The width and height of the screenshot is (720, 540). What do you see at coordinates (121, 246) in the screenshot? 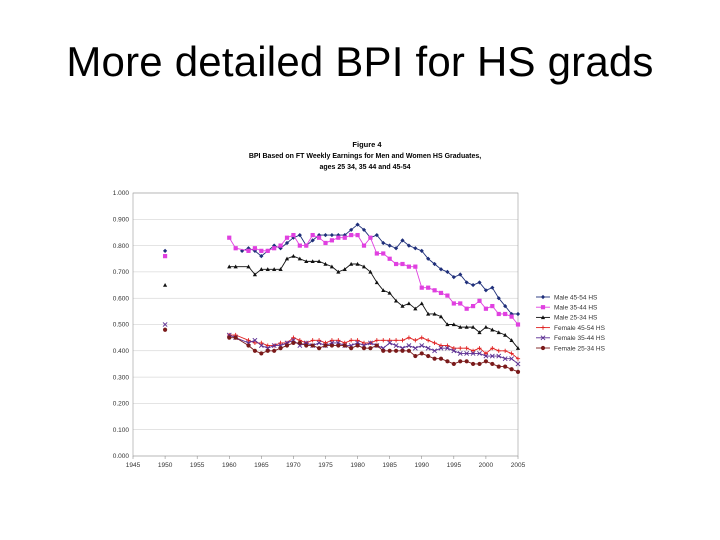
I see `y-tick-label: 0.800` at bounding box center [121, 246].